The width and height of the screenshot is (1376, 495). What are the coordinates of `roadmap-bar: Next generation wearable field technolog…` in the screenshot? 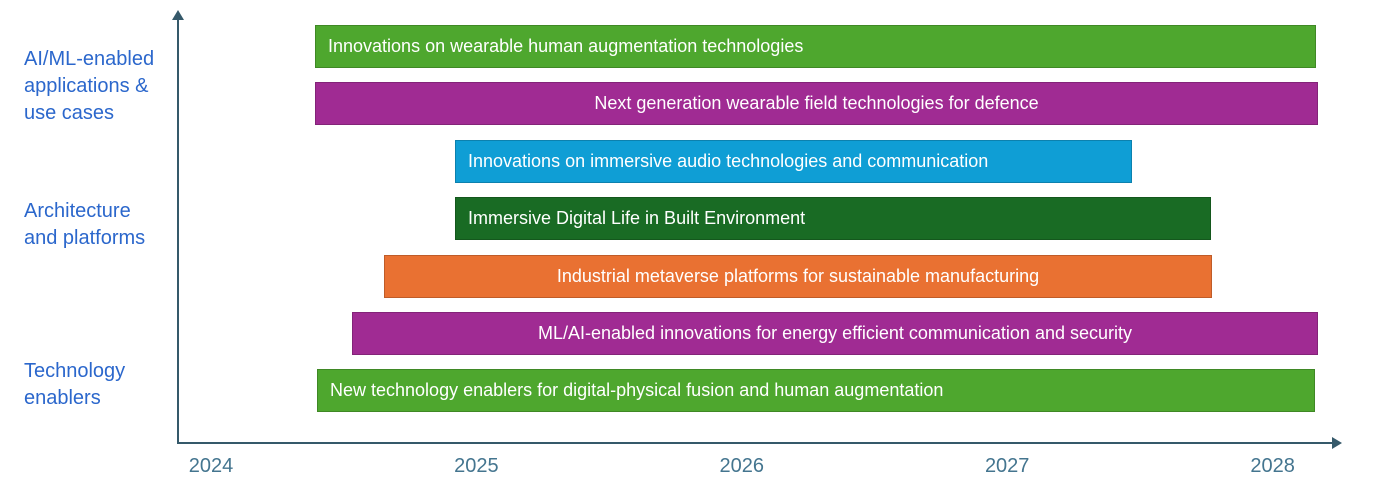 It's located at (816, 103).